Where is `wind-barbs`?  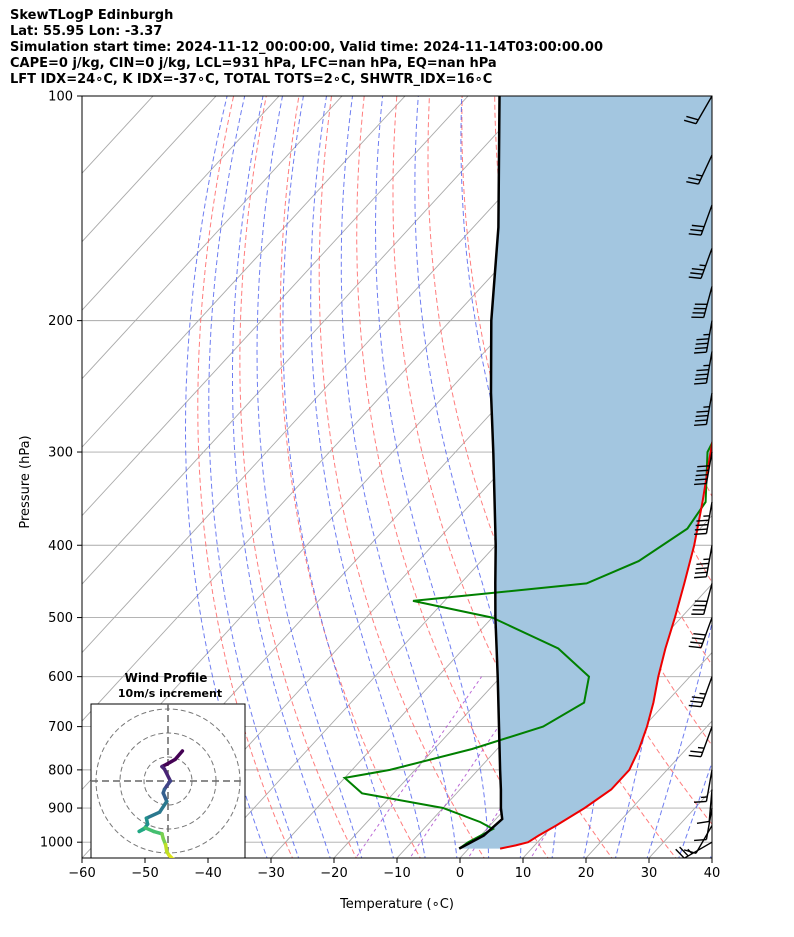 wind-barbs is located at coordinates (694, 477).